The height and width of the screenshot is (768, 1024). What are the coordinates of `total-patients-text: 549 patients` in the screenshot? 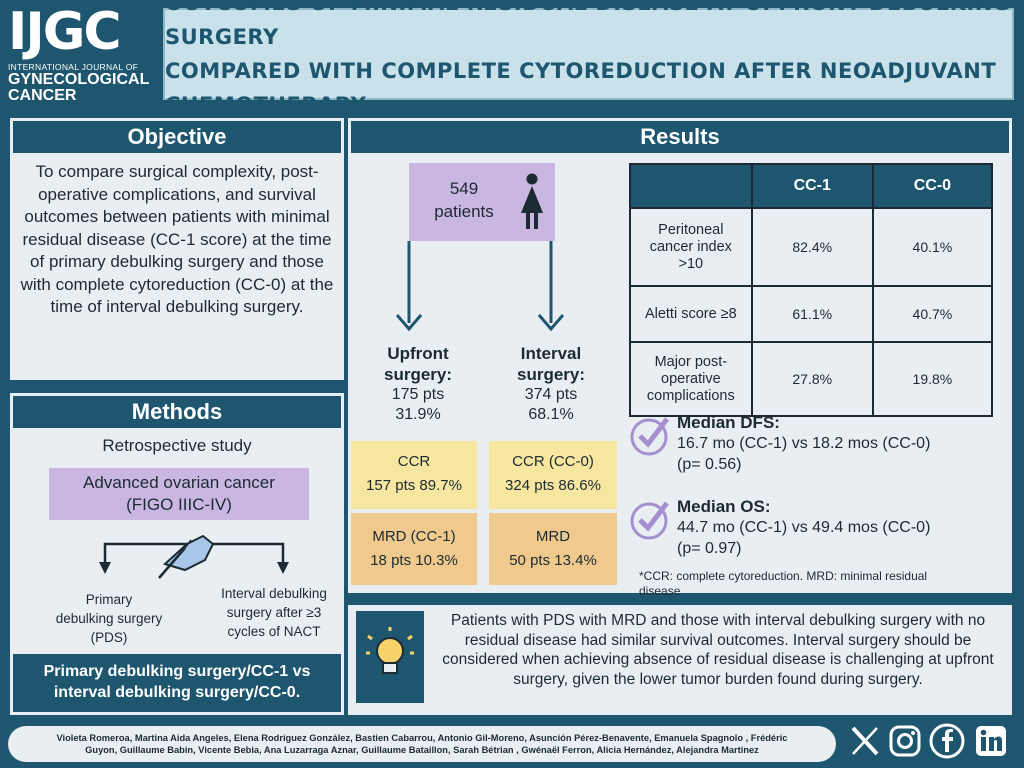 It's located at (464, 200).